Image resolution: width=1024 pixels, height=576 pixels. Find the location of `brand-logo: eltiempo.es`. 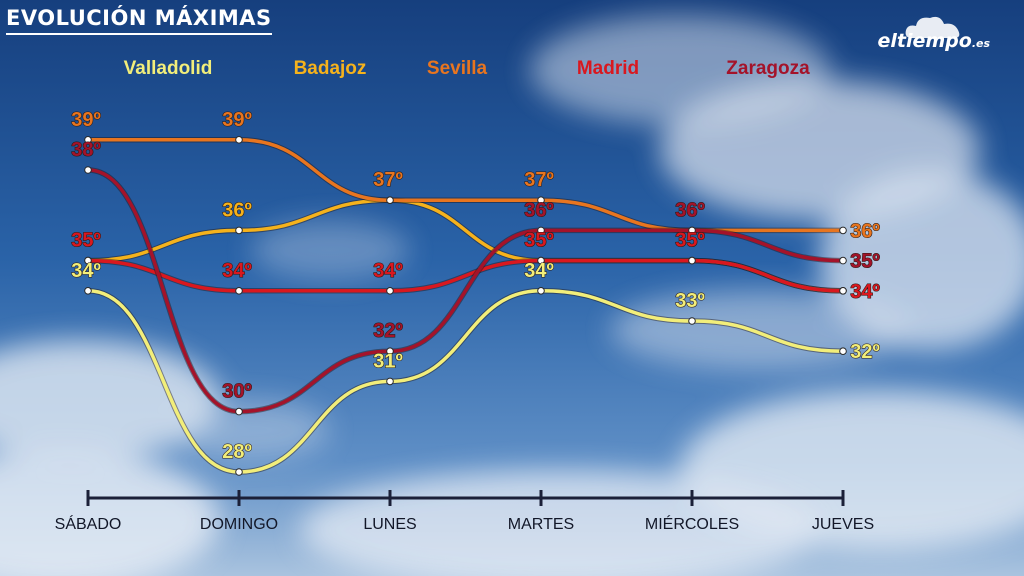

brand-logo: eltiempo.es is located at coordinates (933, 41).